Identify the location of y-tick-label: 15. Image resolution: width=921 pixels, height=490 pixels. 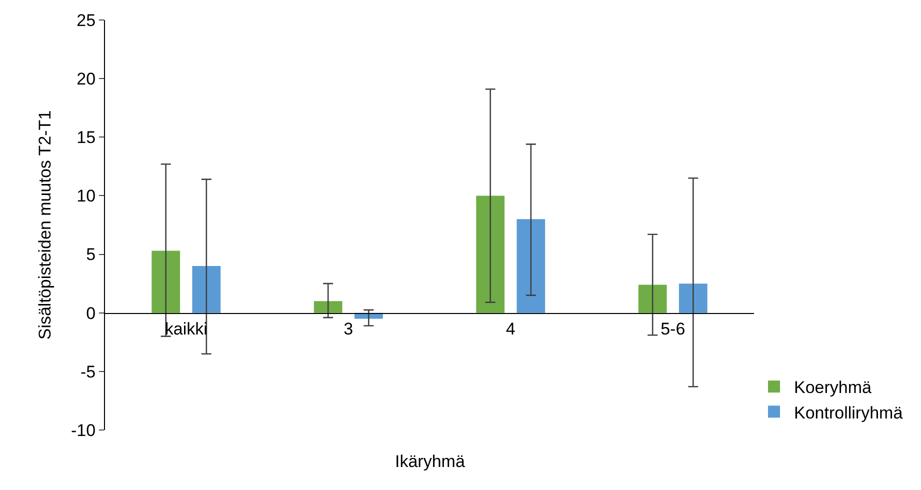
(86, 138).